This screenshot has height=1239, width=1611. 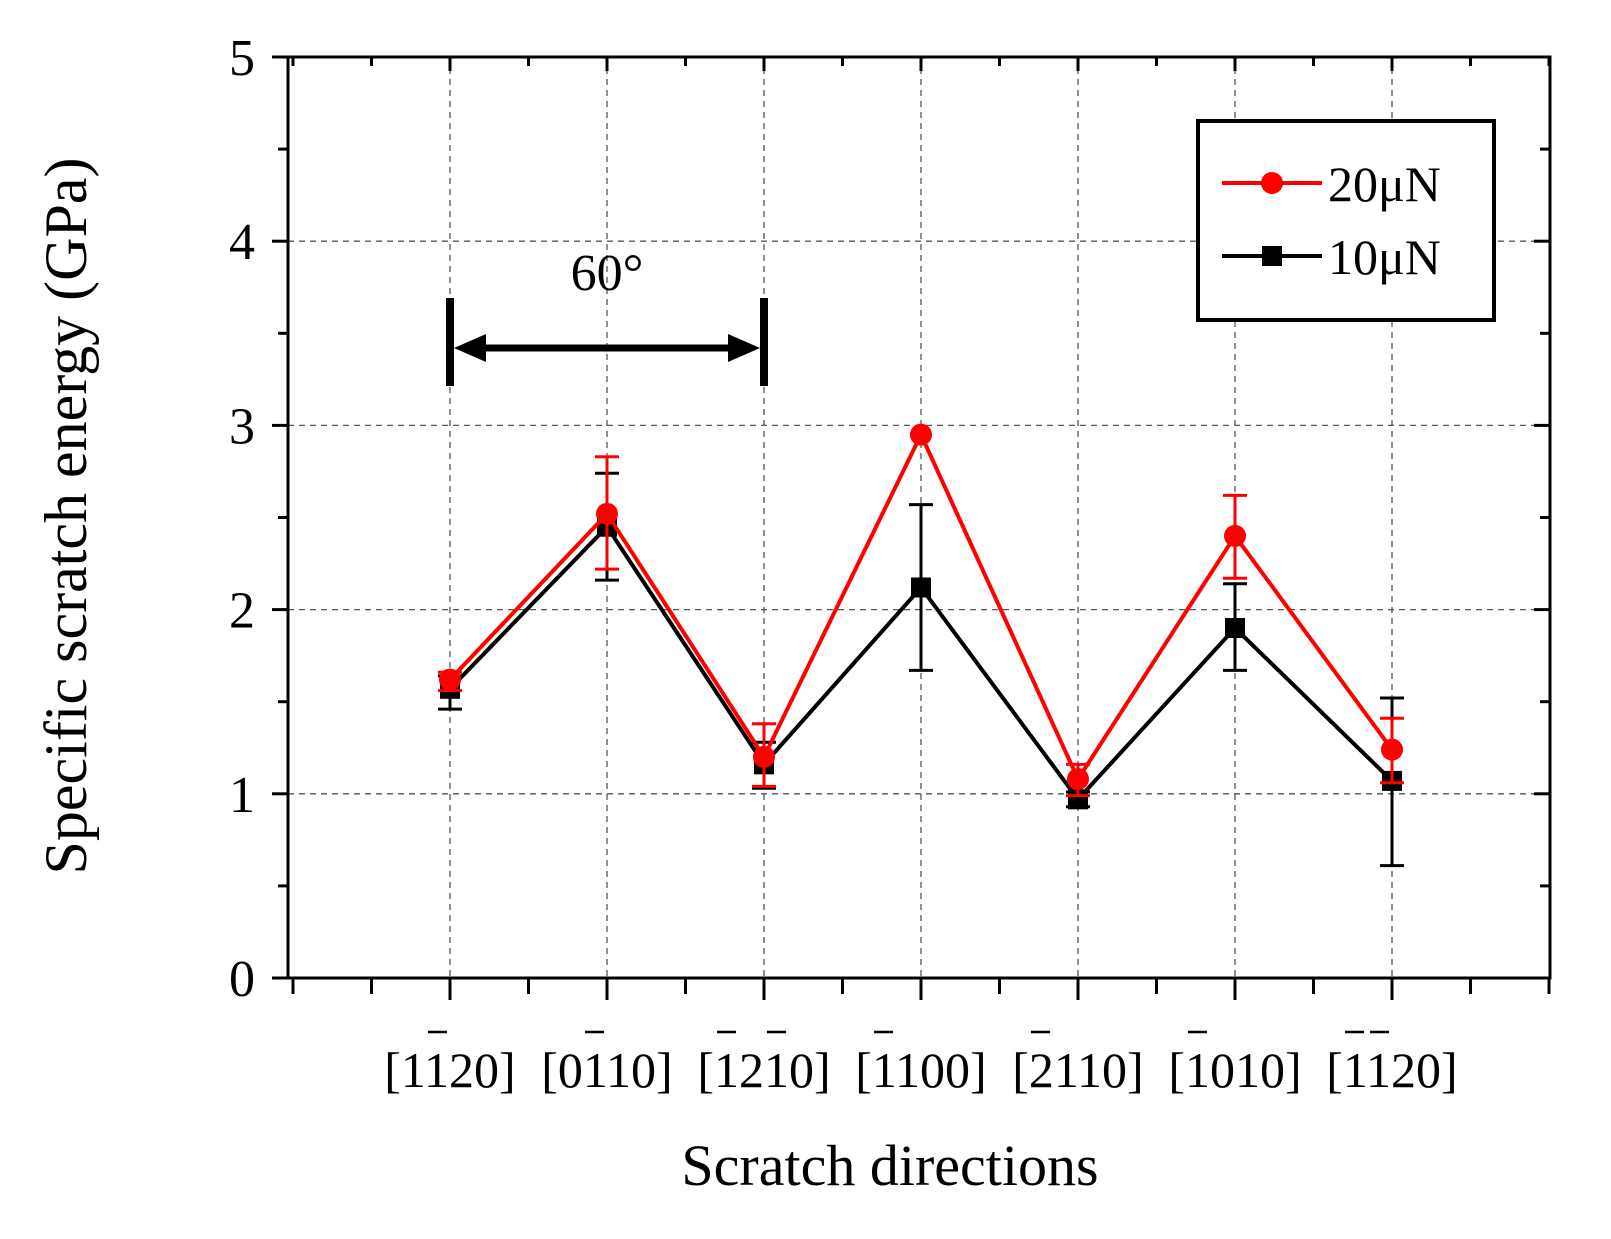 I want to click on legend-box, so click(x=1346, y=220).